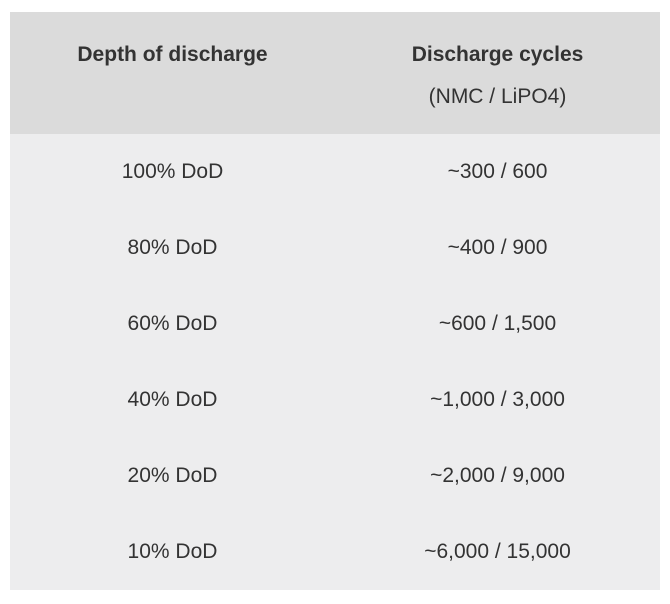 This screenshot has height=604, width=670. I want to click on header-subtitle-chemistries: (NMC / LiPO4), so click(497, 96).